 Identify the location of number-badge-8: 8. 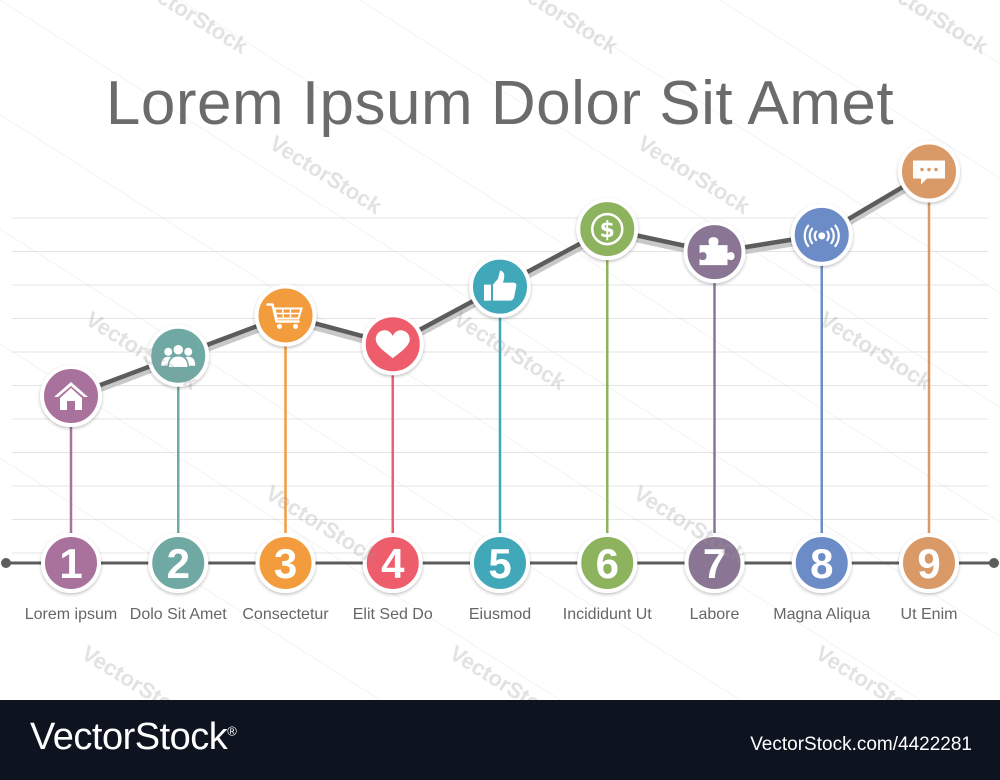
(821, 563).